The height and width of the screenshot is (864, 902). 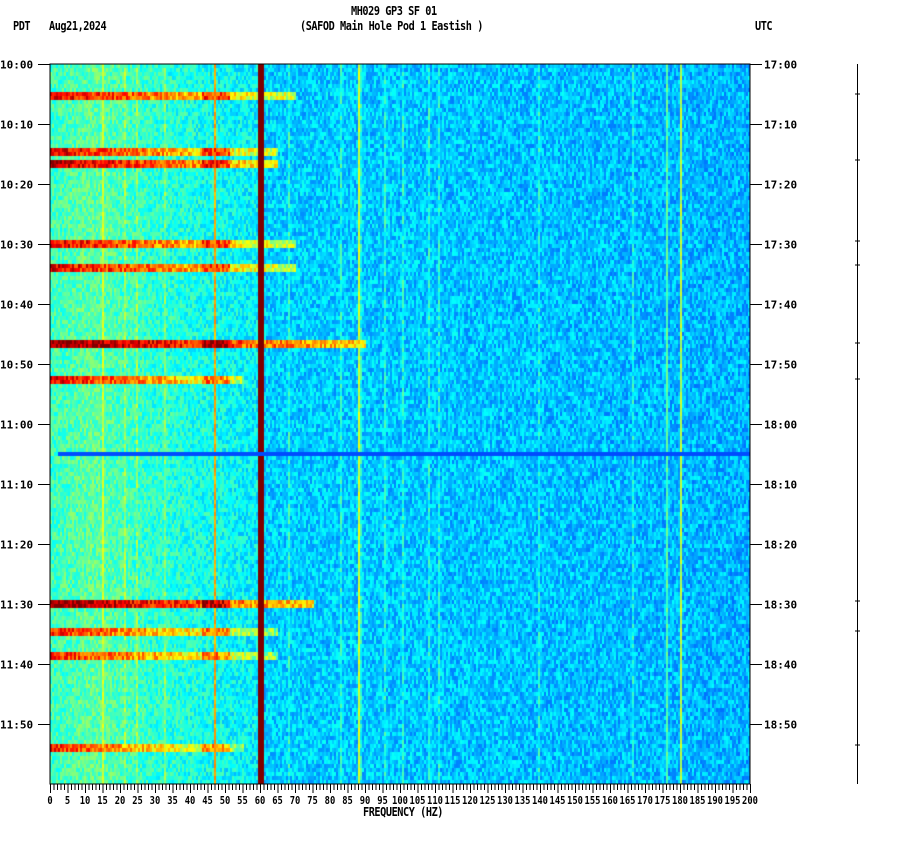 I want to click on y-tick-label-left: 11:20, so click(x=16, y=545).